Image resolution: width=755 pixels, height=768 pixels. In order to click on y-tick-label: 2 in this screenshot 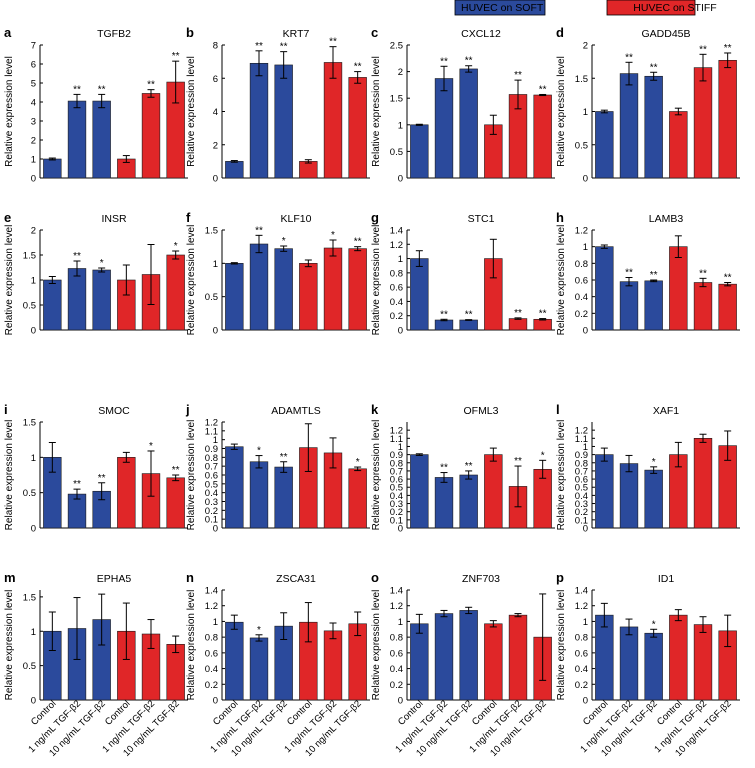, I will do `click(33, 231)`.